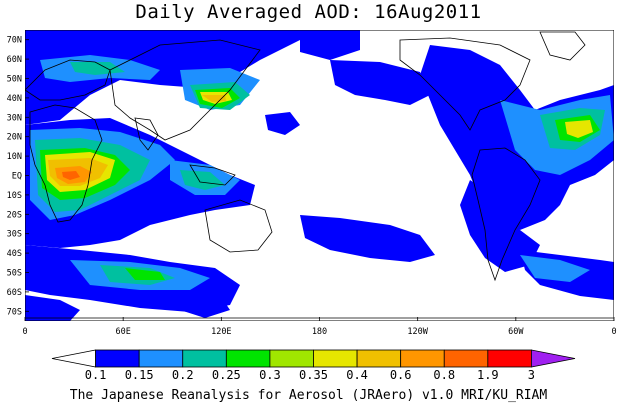  Describe the element at coordinates (488, 375) in the screenshot. I see `colorbar-label: 1.9` at that location.